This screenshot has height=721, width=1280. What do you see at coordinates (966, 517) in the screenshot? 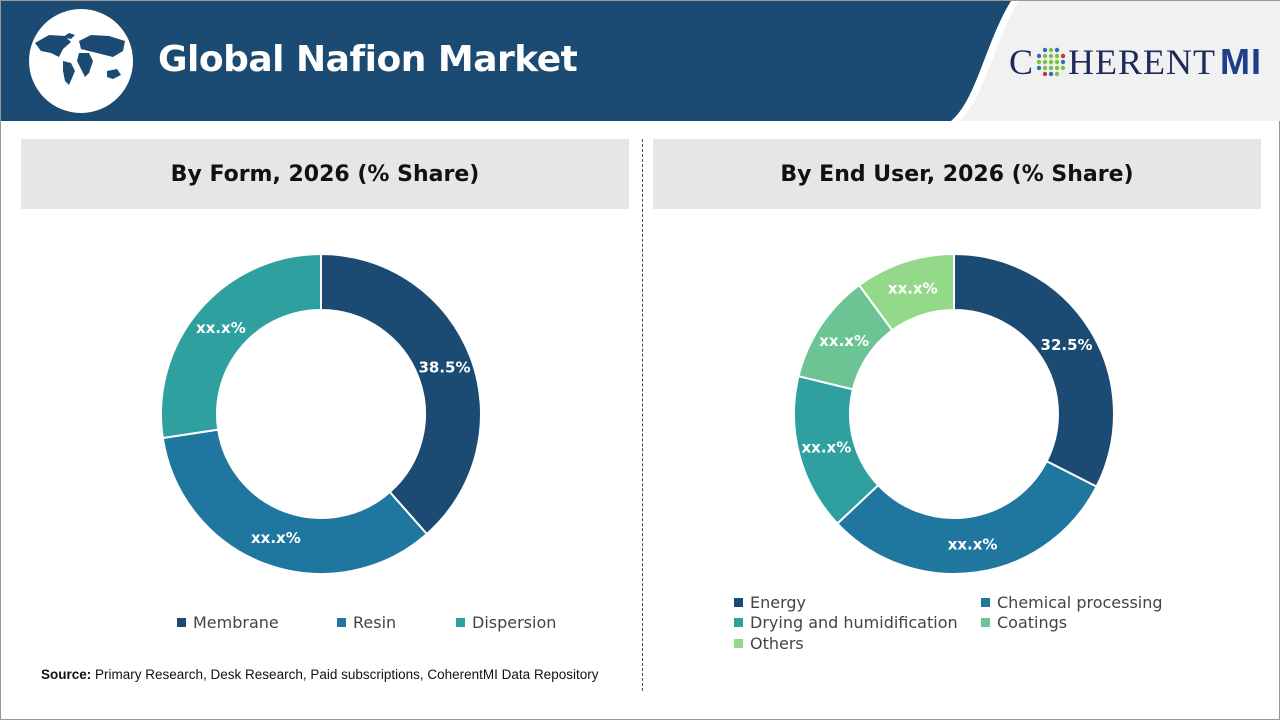
I see `slice-chemical-processing` at bounding box center [966, 517].